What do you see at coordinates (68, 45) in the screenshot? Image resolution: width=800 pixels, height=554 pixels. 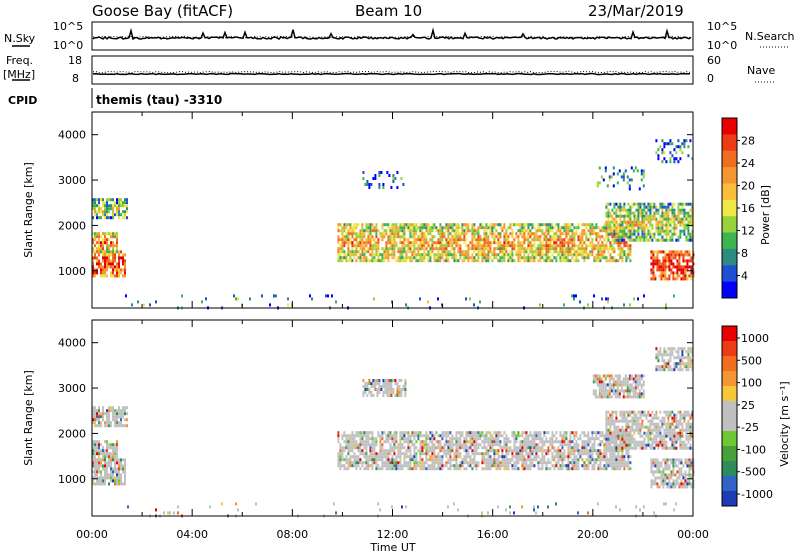 I see `noise-left-tick-bottom: 10^0` at bounding box center [68, 45].